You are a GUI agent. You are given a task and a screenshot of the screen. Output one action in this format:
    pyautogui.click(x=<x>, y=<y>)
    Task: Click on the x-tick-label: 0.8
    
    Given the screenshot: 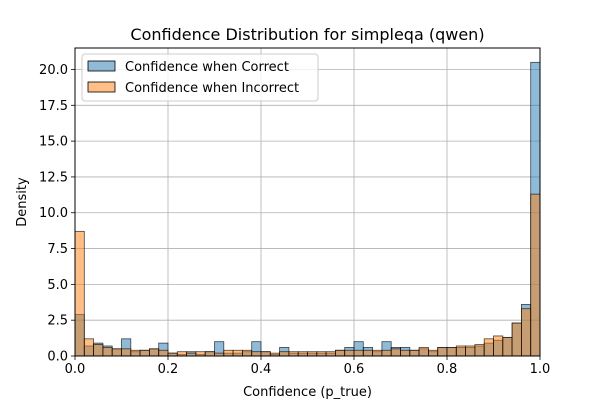 What is the action you would take?
    pyautogui.click(x=447, y=369)
    